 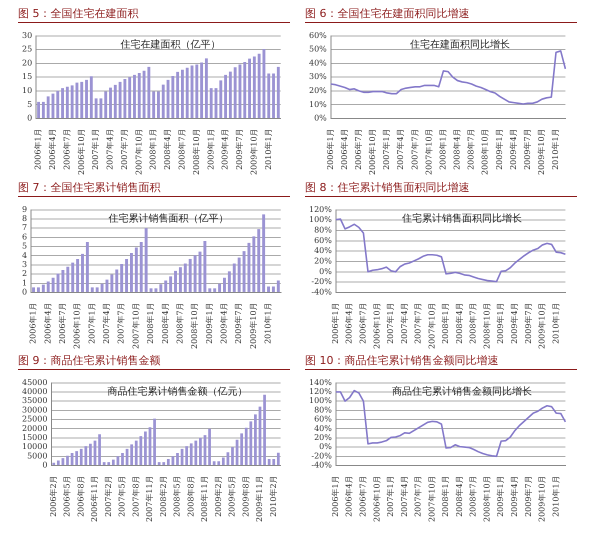 I want to click on y-tick-label: 50%, so click(x=318, y=49).